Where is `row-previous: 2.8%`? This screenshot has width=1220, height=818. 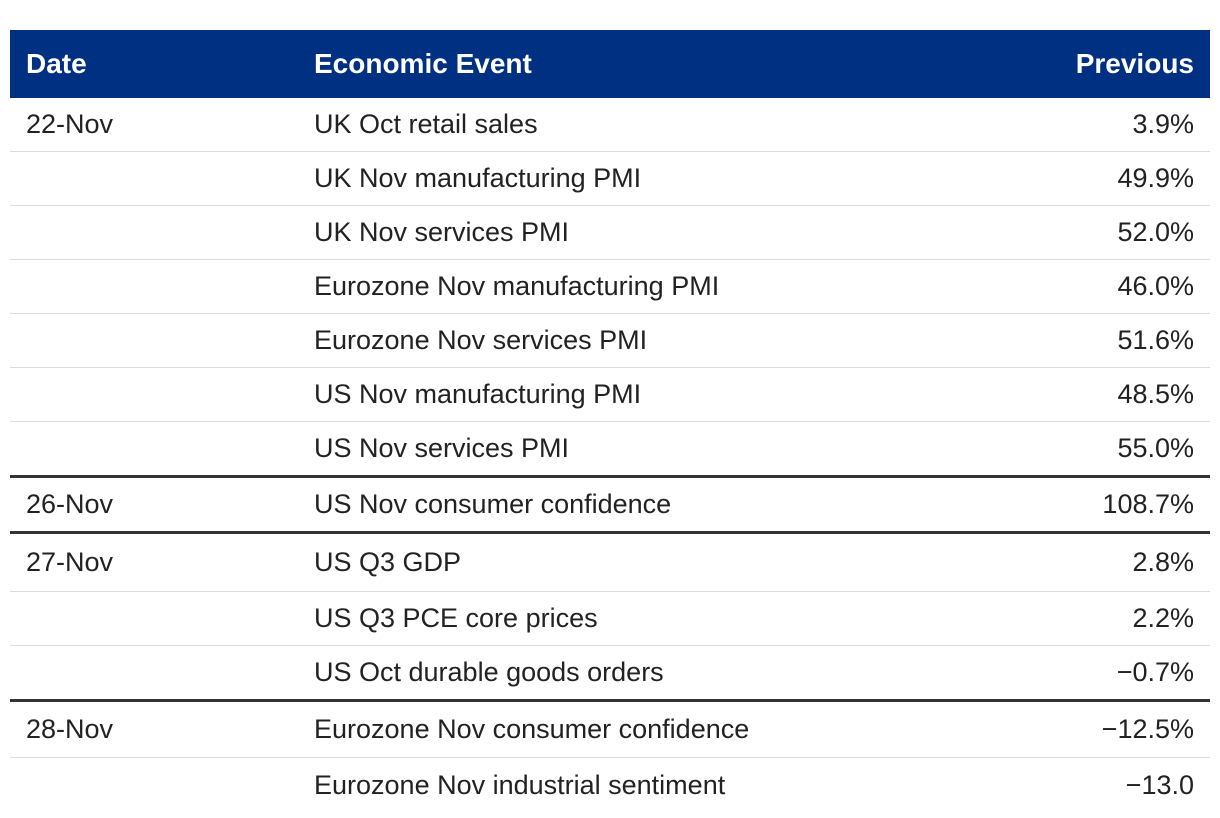 row-previous: 2.8% is located at coordinates (1163, 562).